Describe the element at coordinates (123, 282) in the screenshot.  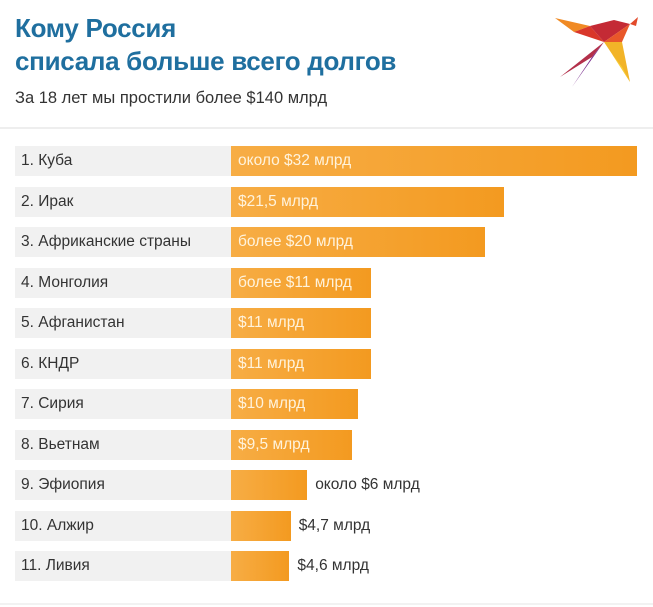
I see `category-label: 4. Монголия` at that location.